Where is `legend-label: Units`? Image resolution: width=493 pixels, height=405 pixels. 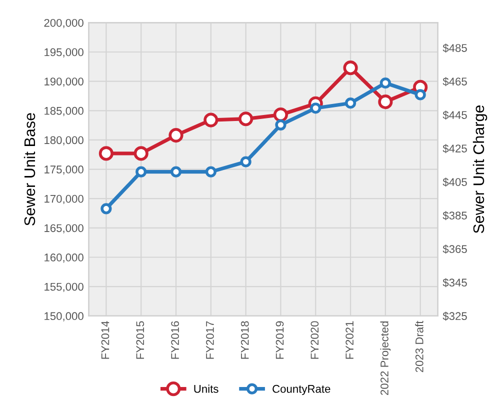
legend-label: Units is located at coordinates (206, 388).